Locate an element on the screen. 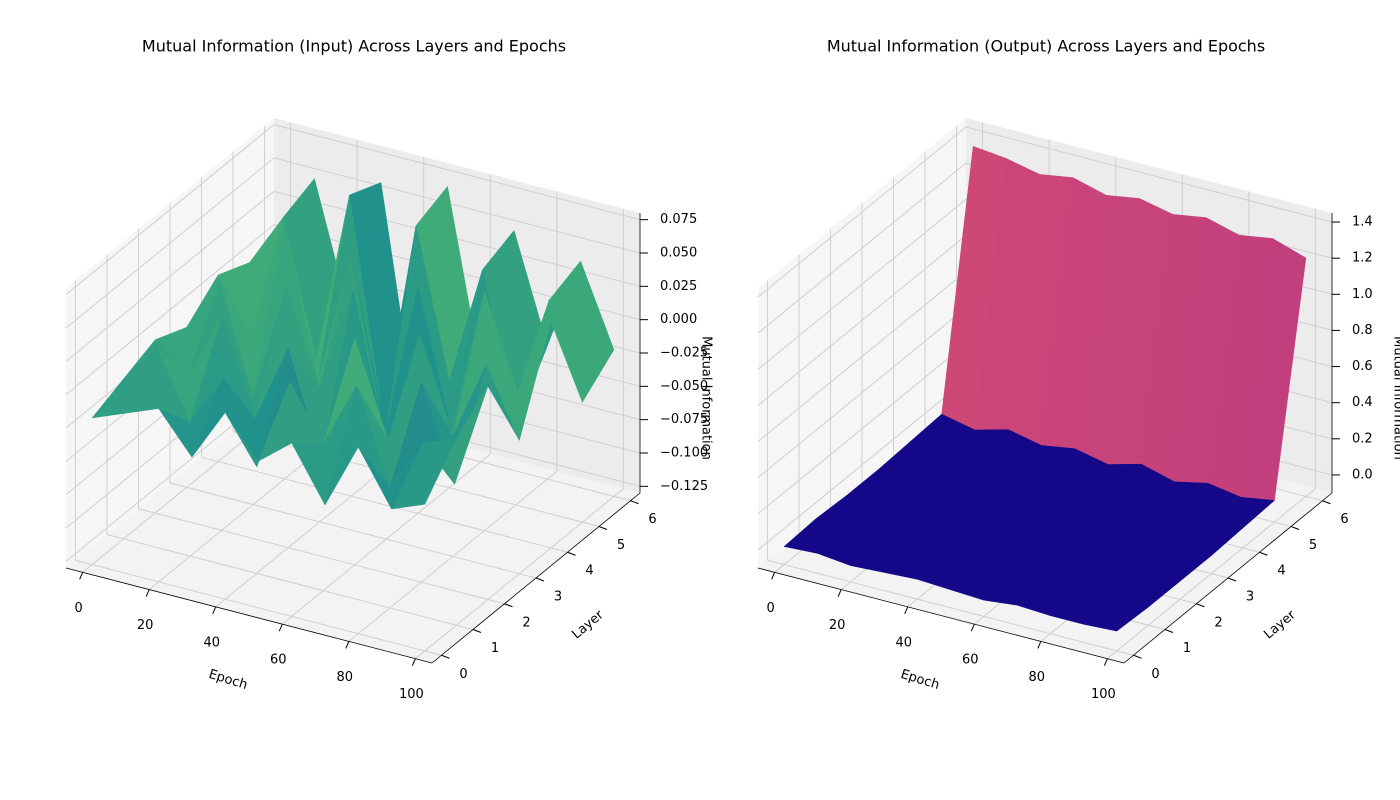  tick-label: −0.100 is located at coordinates (684, 453).